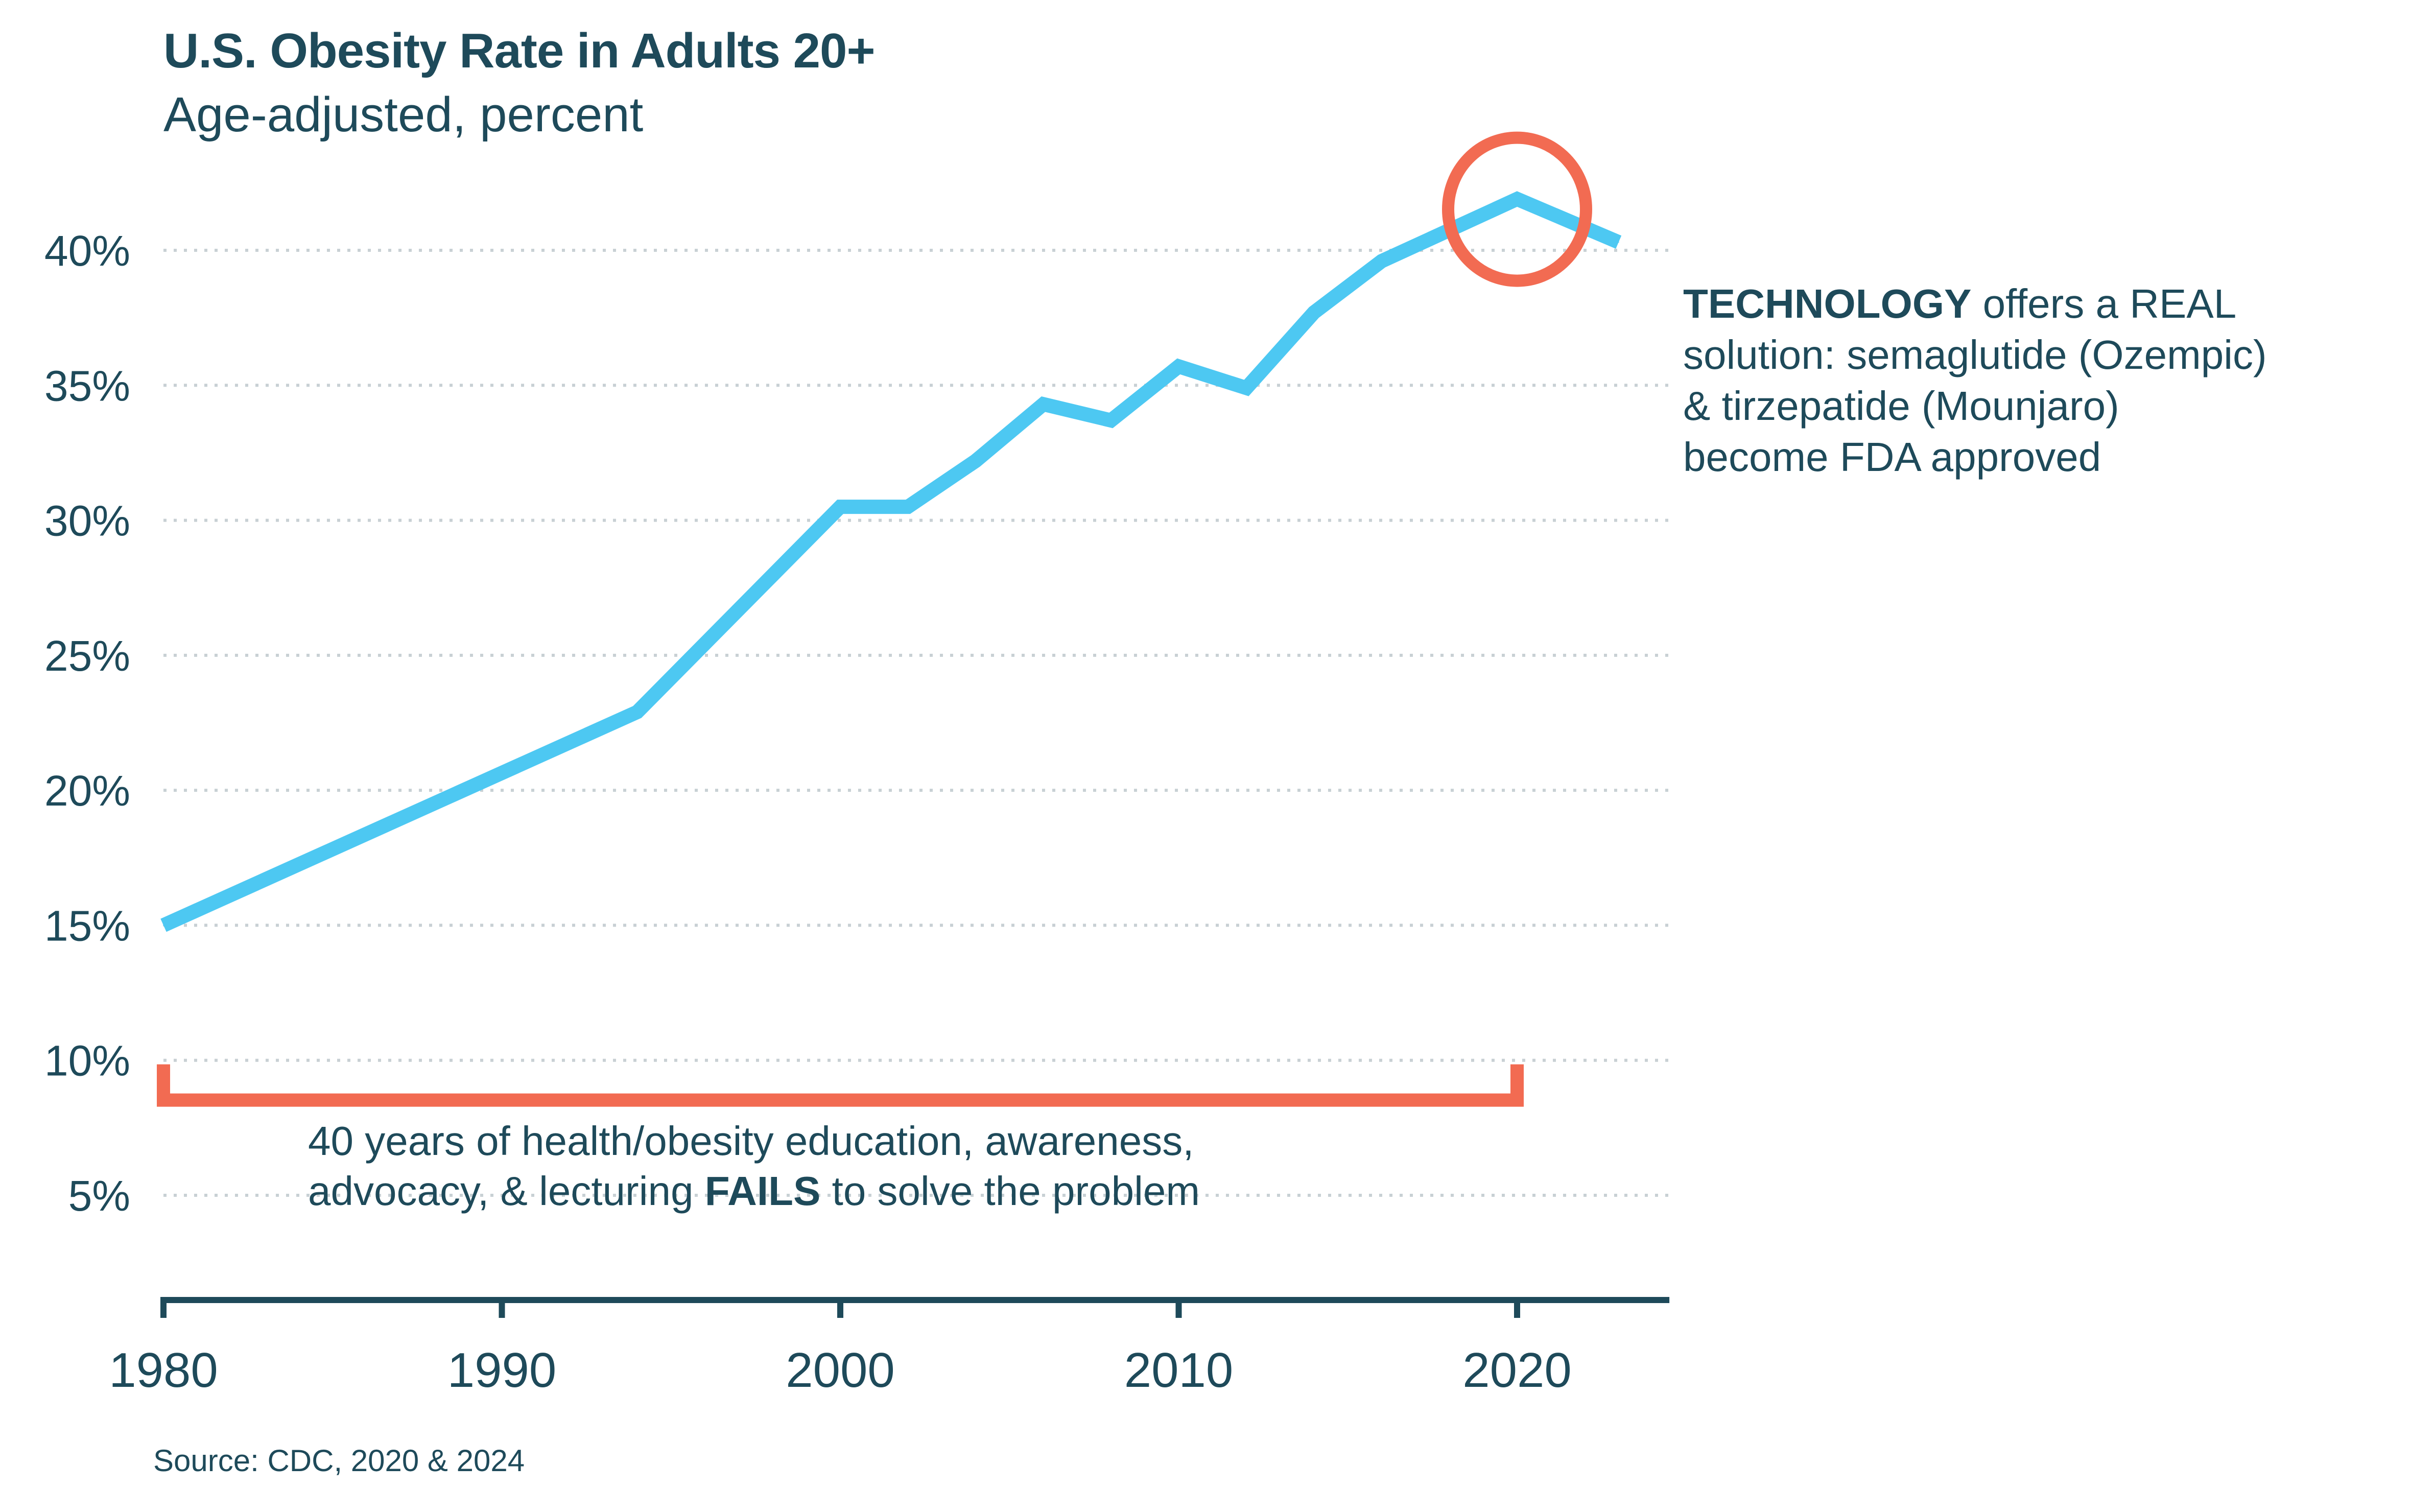  What do you see at coordinates (1179, 1370) in the screenshot?
I see `x-tick-label: 2010` at bounding box center [1179, 1370].